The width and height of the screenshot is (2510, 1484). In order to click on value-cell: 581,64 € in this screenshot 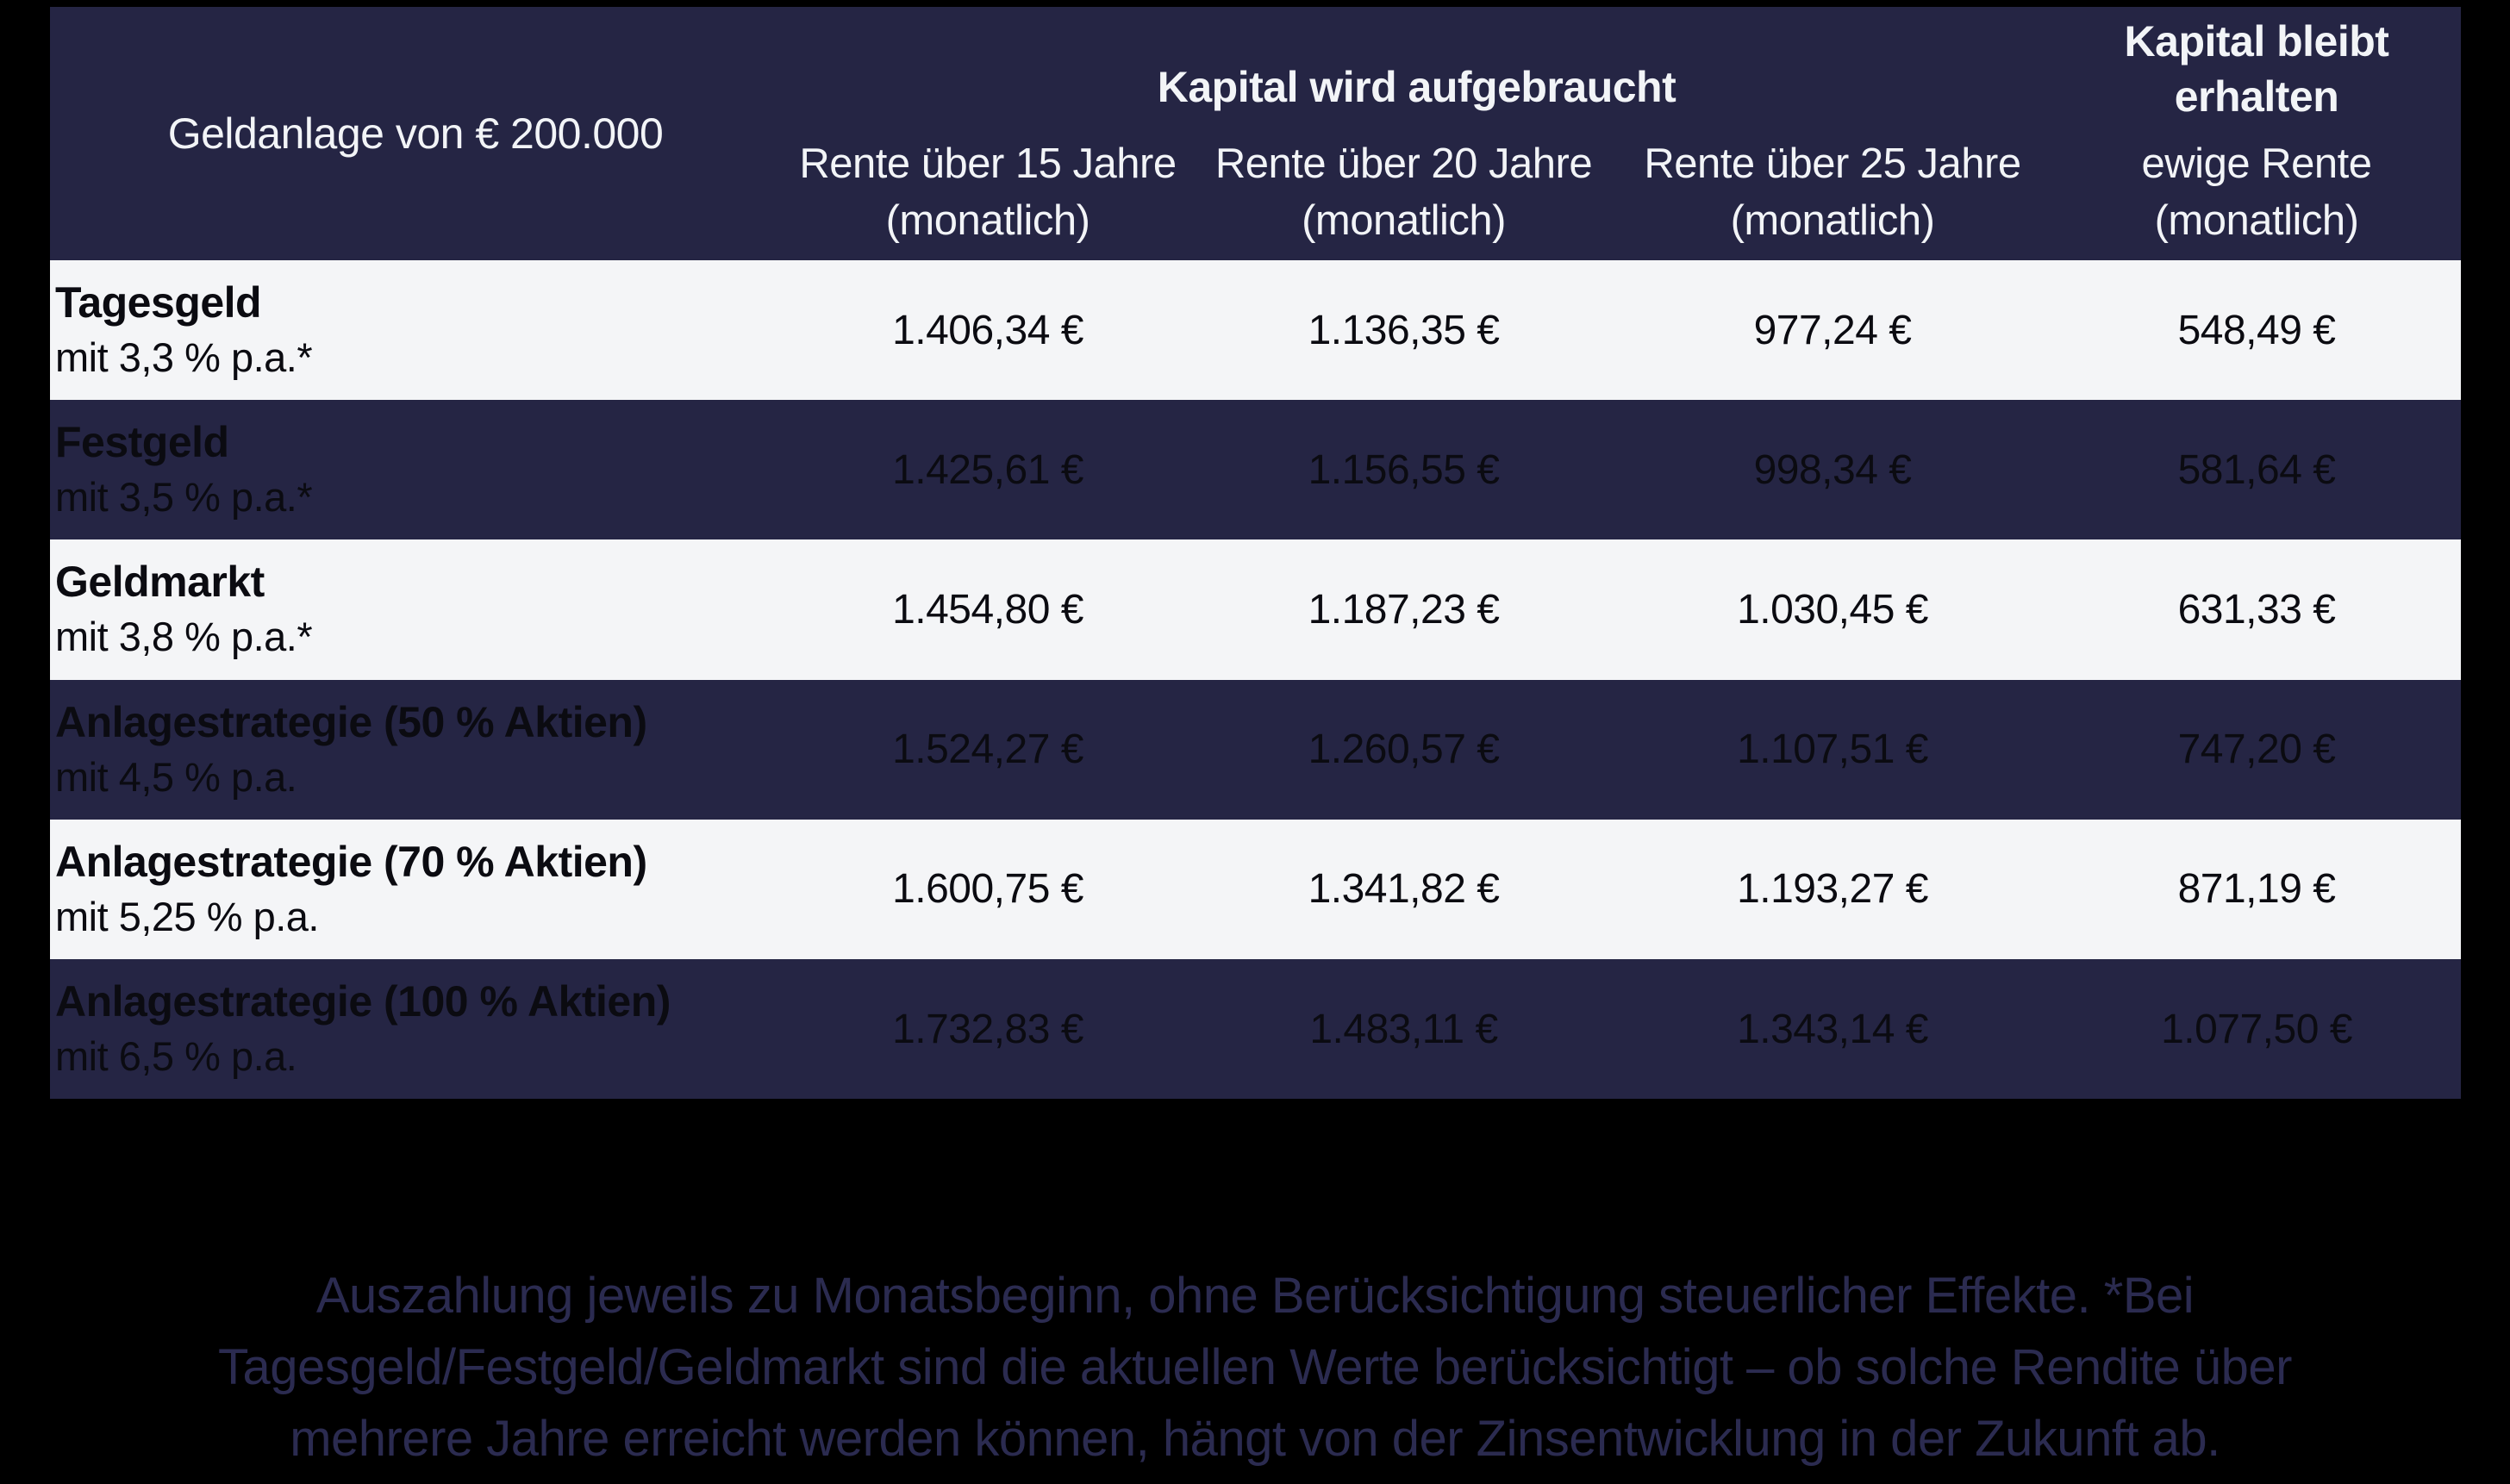, I will do `click(2256, 470)`.